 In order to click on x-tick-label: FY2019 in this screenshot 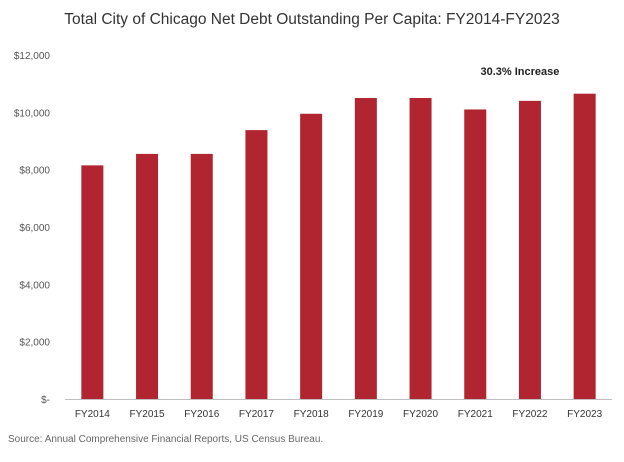, I will do `click(365, 414)`.